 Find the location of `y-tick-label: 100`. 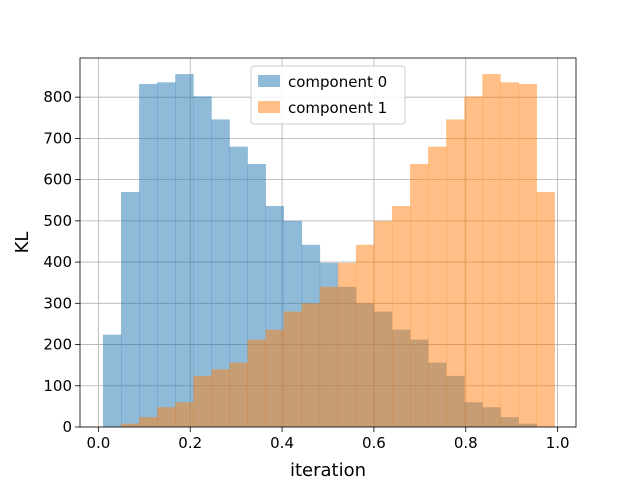

y-tick-label: 100 is located at coordinates (57, 386).